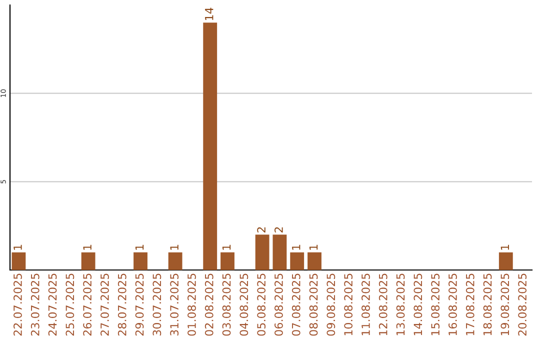 The image size is (540, 340). Describe the element at coordinates (452, 305) in the screenshot. I see `x-tick-label: 16.08.2025` at that location.